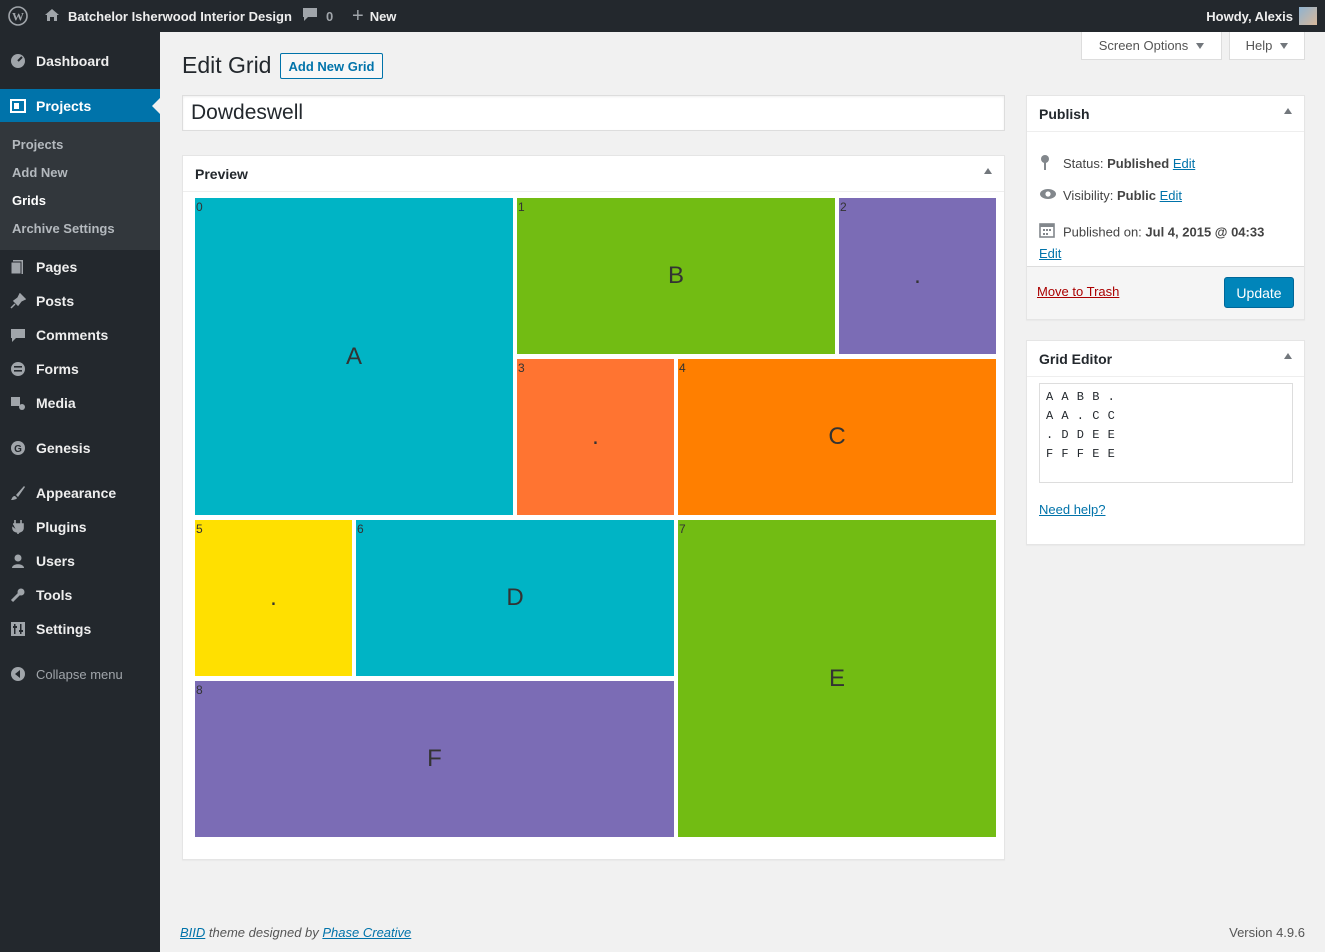  What do you see at coordinates (18, 61) in the screenshot?
I see `dashboard-icon` at bounding box center [18, 61].